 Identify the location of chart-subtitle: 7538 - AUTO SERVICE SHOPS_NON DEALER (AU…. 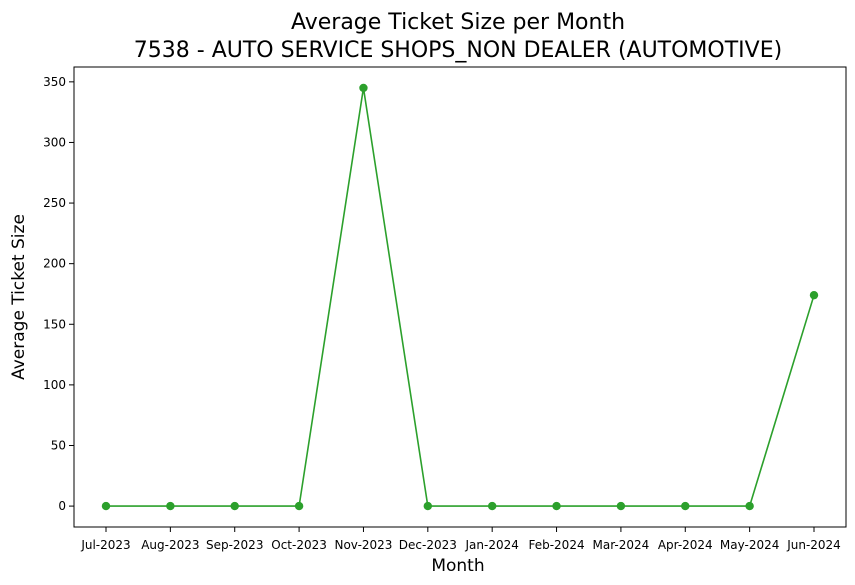
(458, 50).